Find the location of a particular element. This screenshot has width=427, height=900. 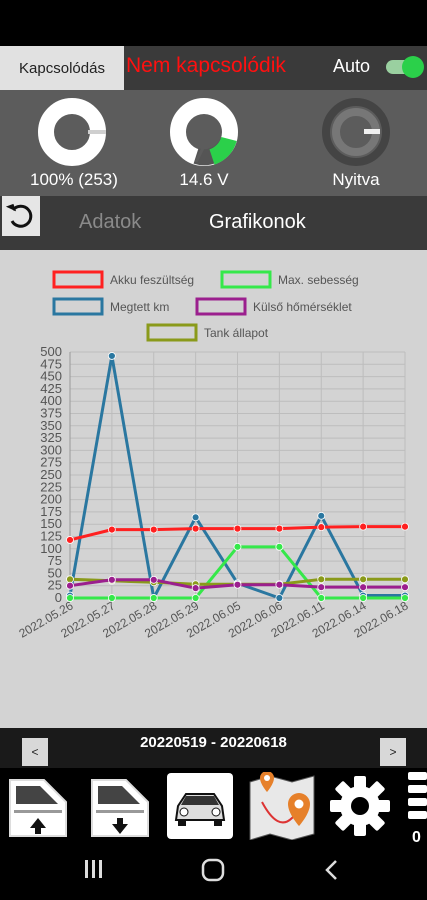

back-button is located at coordinates (21, 216).